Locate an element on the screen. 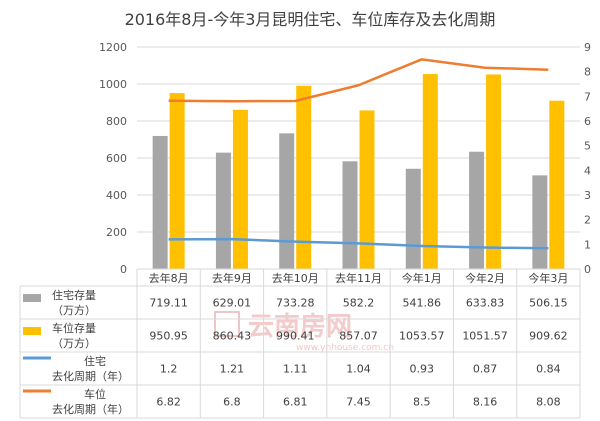 The height and width of the screenshot is (421, 600). table-value: 1.04 is located at coordinates (358, 369).